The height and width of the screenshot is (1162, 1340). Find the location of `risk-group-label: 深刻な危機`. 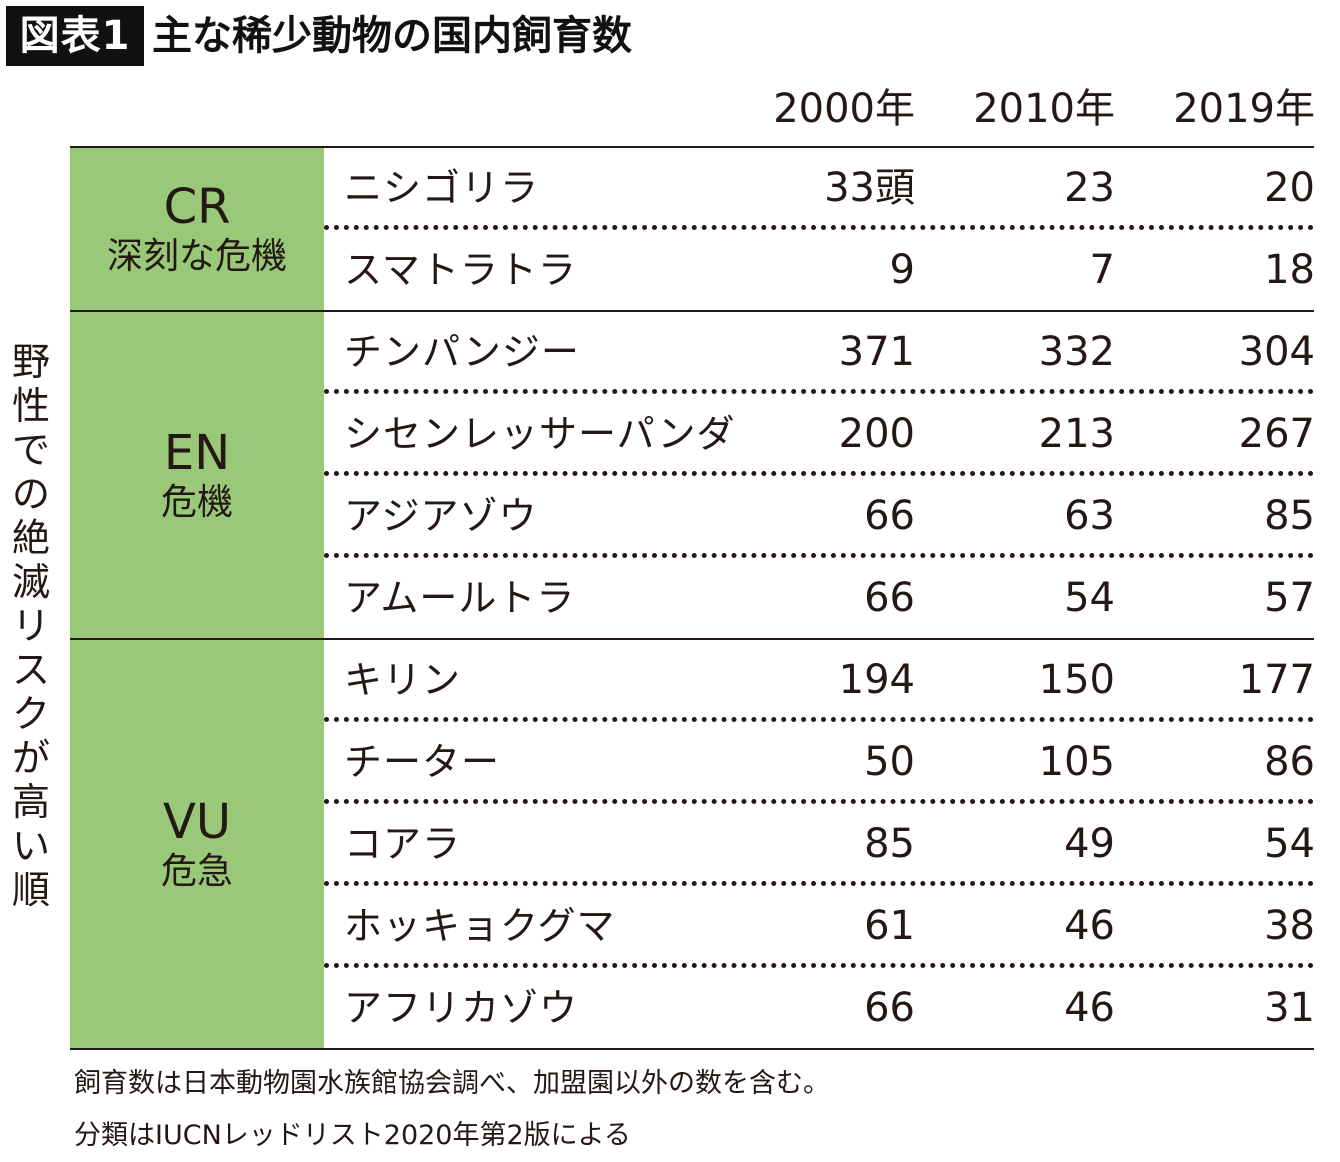

risk-group-label: 深刻な危機 is located at coordinates (196, 256).